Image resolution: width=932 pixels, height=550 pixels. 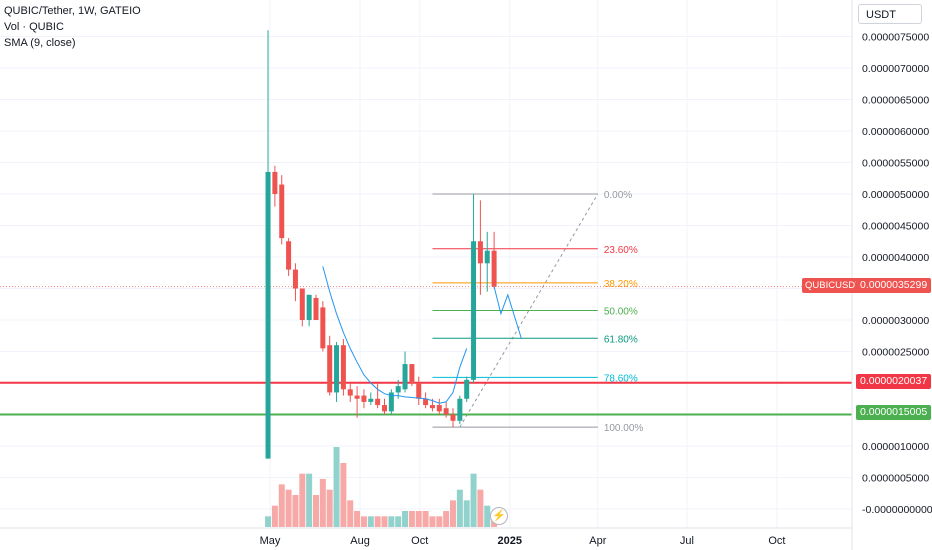 What do you see at coordinates (895, 132) in the screenshot?
I see `y-tick-label: 0.0000060000` at bounding box center [895, 132].